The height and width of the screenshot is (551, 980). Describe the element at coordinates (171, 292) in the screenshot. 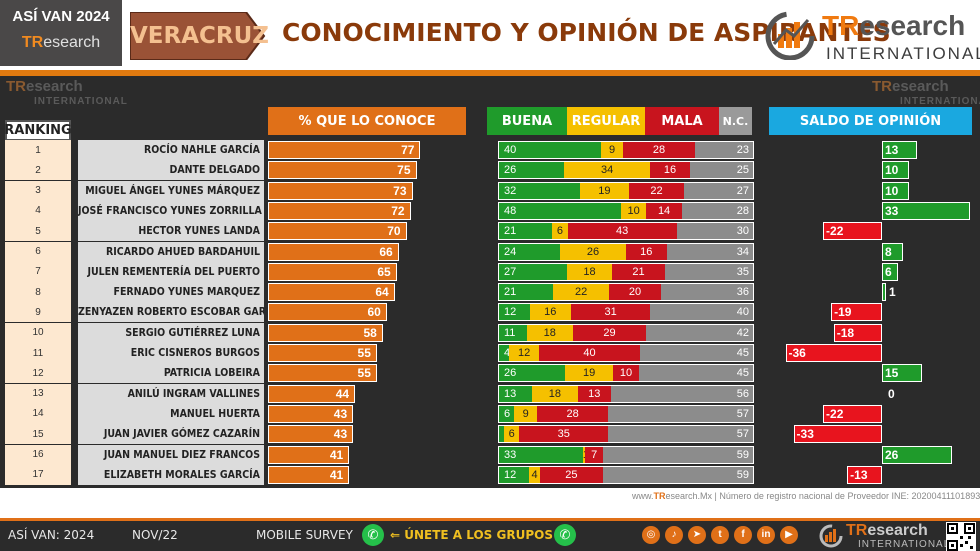

I see `candidate-name: FERNADO YUNES MARQUEZ` at that location.